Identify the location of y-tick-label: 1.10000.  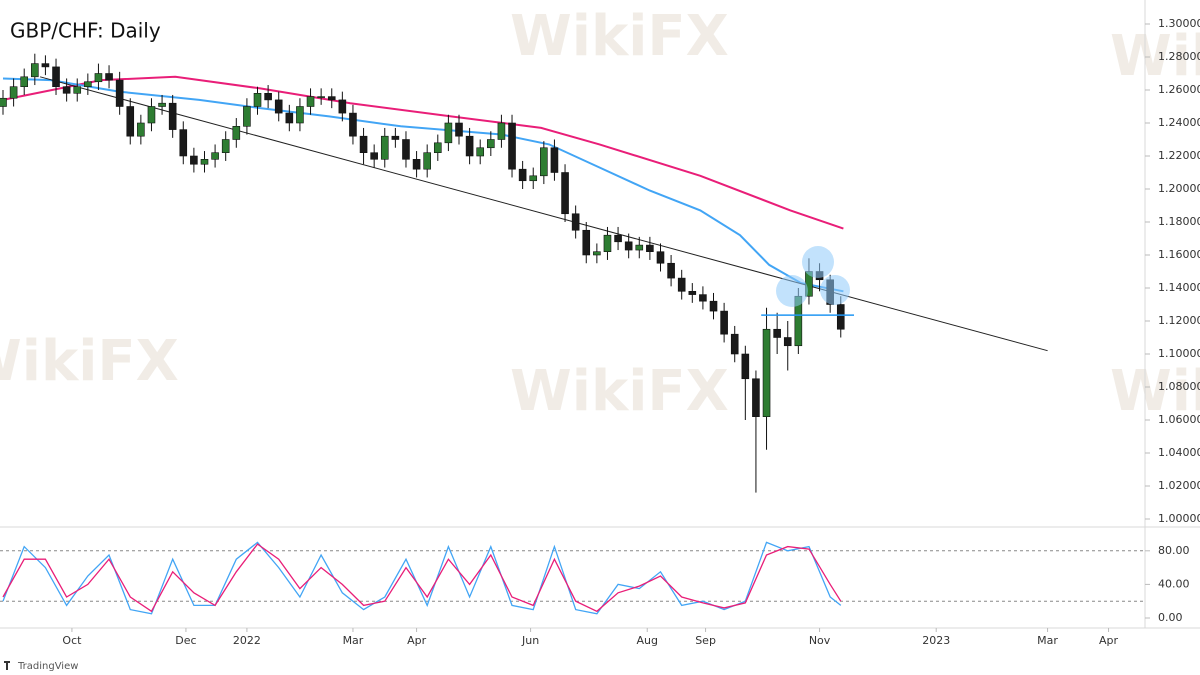
(1179, 353).